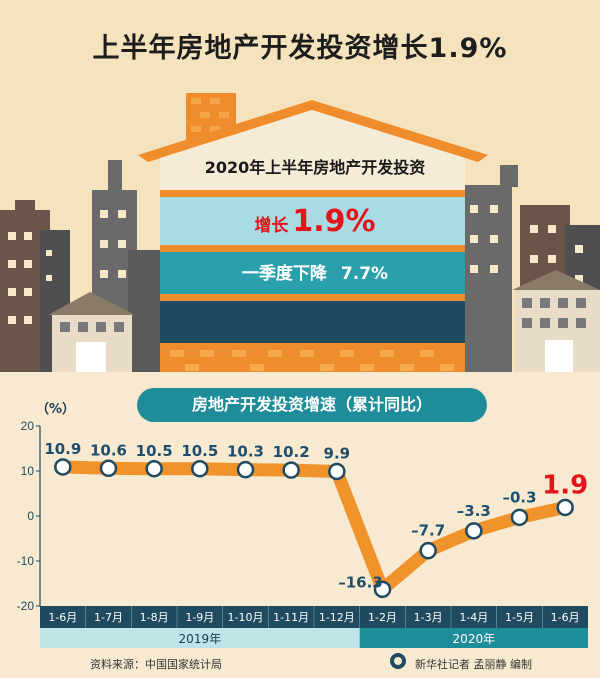 Image resolution: width=600 pixels, height=678 pixels. Describe the element at coordinates (30, 516) in the screenshot. I see `y-tick-label: 0` at that location.